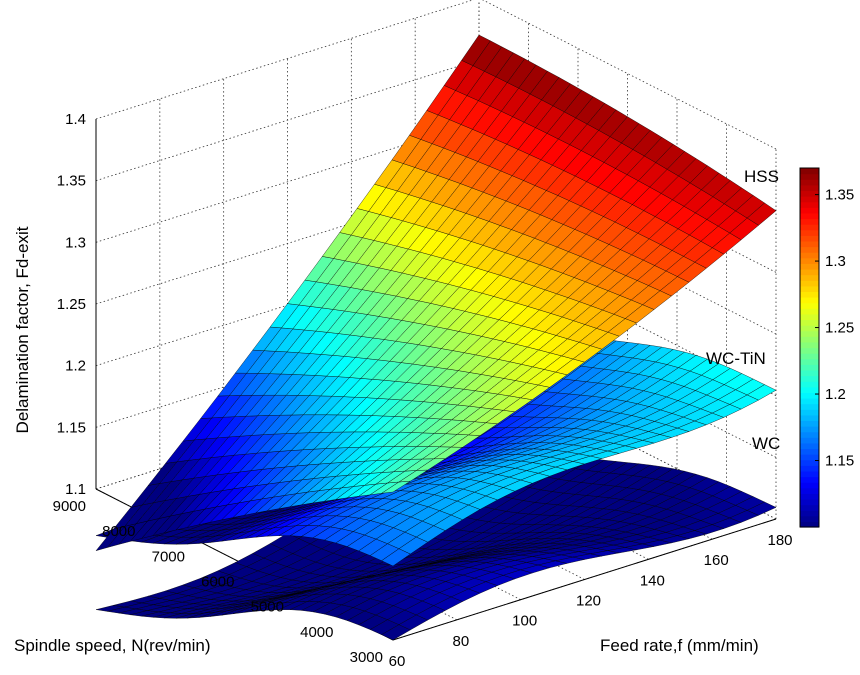 This screenshot has height=675, width=860. What do you see at coordinates (75, 489) in the screenshot?
I see `z-tick-label: 1.1` at bounding box center [75, 489].